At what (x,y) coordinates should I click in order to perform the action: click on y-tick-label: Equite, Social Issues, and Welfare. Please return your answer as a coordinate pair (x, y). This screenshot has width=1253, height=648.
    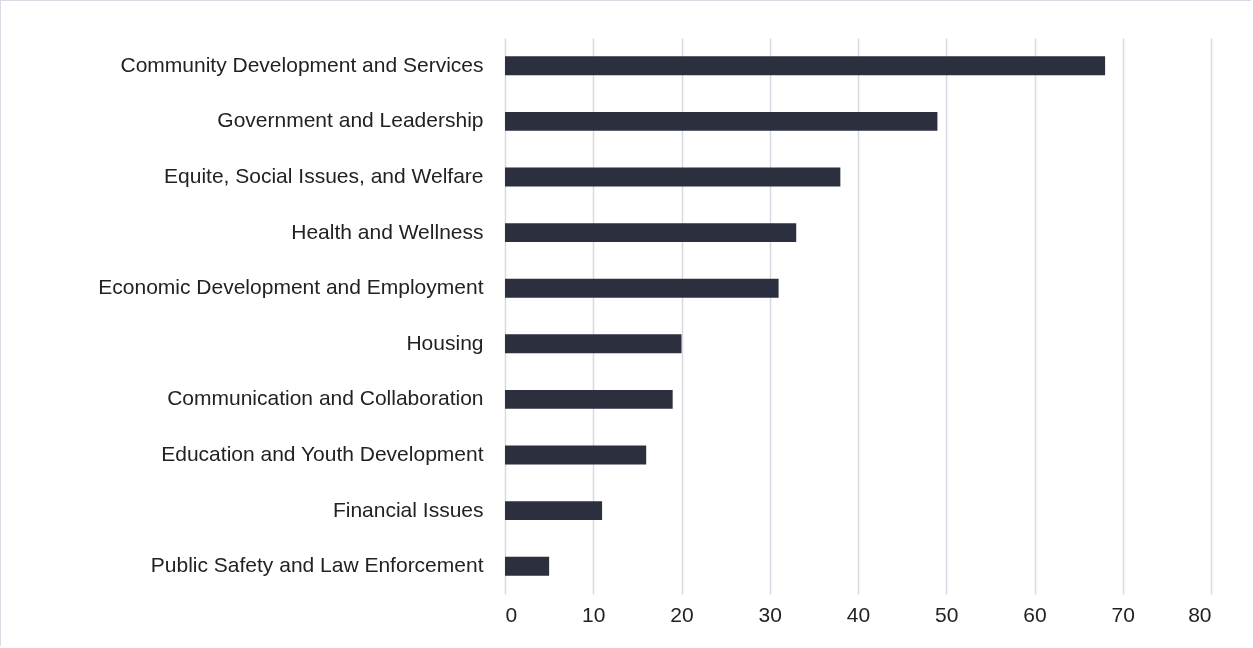
    Looking at the image, I should click on (324, 175).